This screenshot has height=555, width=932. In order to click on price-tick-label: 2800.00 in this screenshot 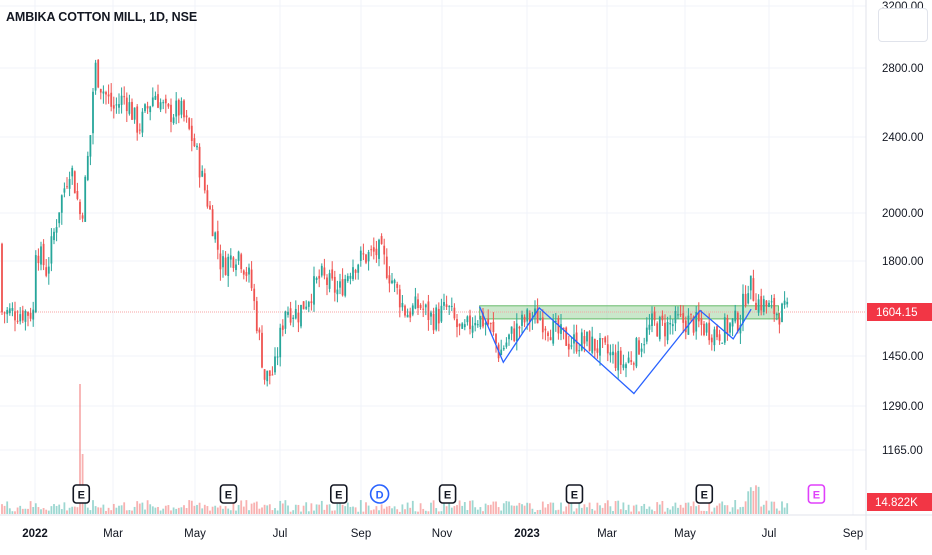, I will do `click(903, 69)`.